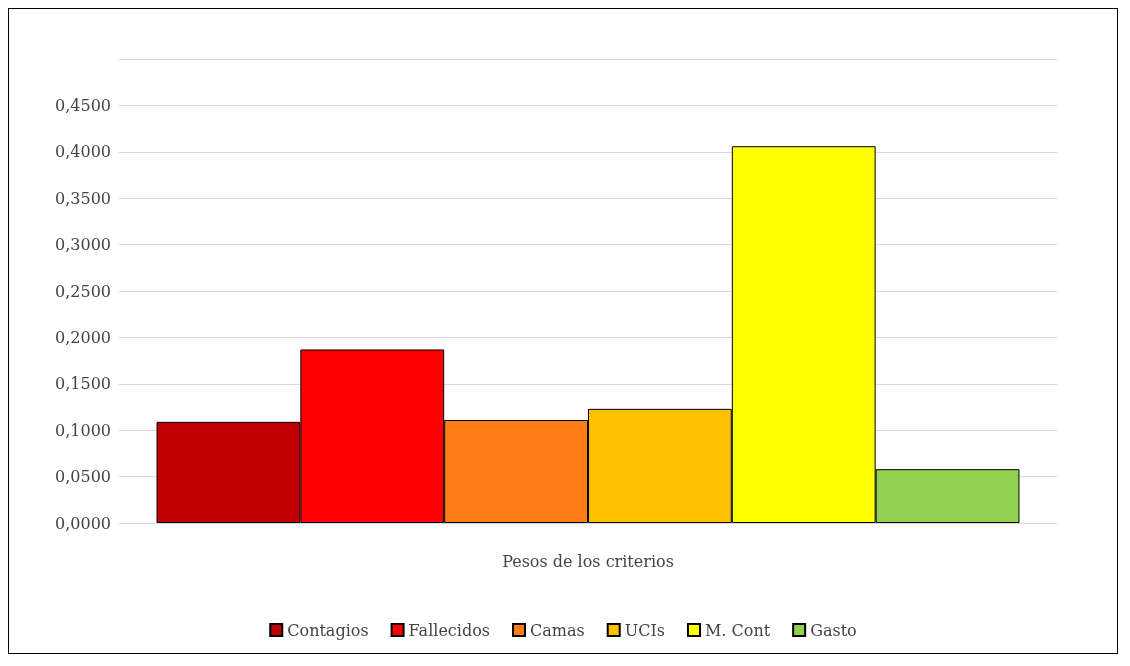  Describe the element at coordinates (83, 477) in the screenshot. I see `y-tick-label: 0,0500` at that location.